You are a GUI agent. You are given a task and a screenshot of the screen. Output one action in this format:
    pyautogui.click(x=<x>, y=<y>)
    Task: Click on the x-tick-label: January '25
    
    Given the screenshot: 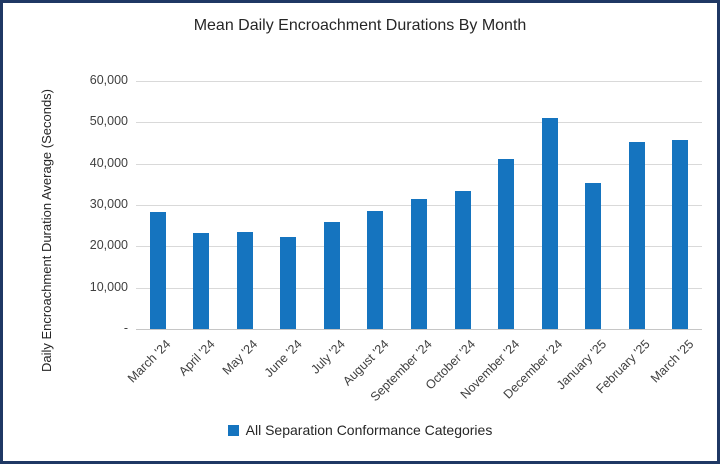 What is the action you would take?
    pyautogui.click(x=581, y=365)
    